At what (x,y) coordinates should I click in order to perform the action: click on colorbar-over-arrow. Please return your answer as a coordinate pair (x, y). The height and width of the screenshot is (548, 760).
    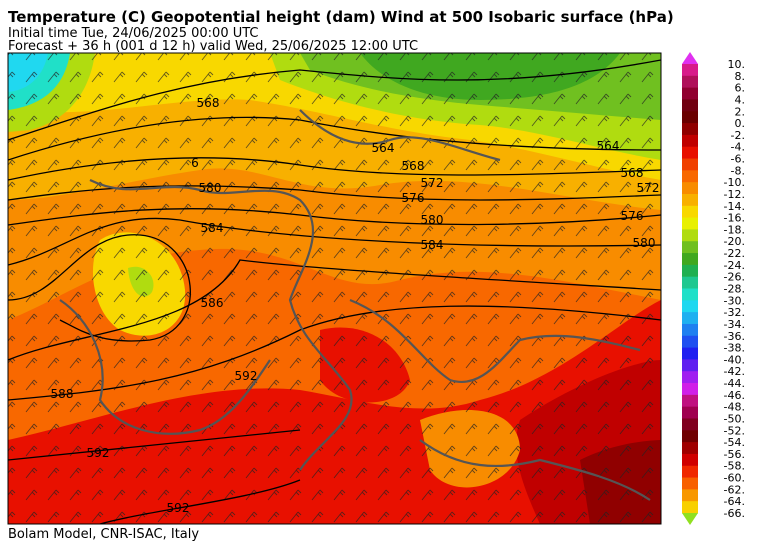
    Looking at the image, I should click on (690, 58).